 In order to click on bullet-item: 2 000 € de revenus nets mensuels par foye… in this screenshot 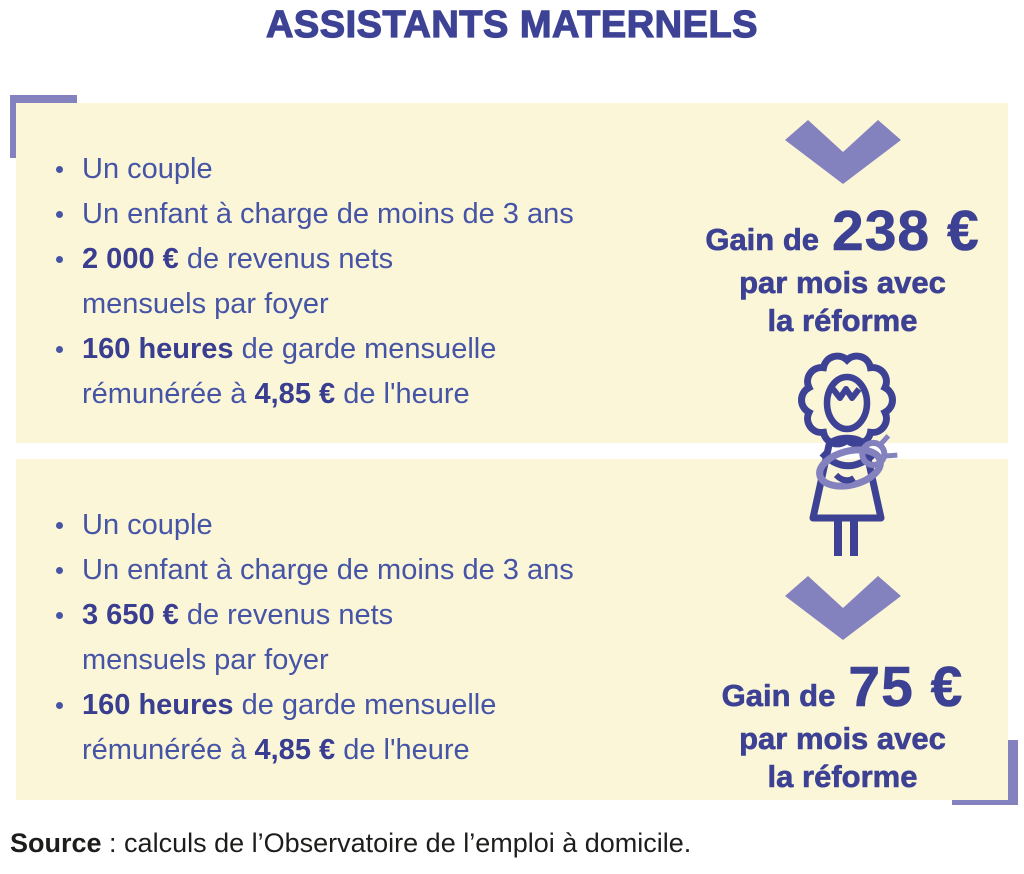, I will do `click(376, 282)`.